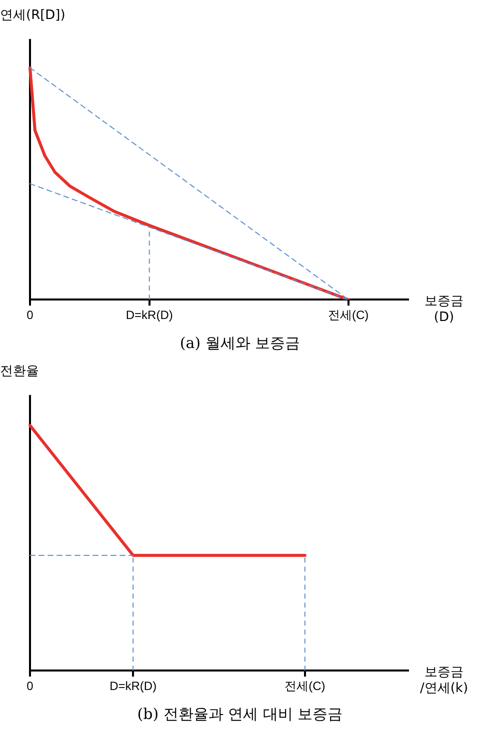 The height and width of the screenshot is (746, 480). What do you see at coordinates (444, 309) in the screenshot?
I see `x-axis-title: 보증금 (D)` at bounding box center [444, 309].